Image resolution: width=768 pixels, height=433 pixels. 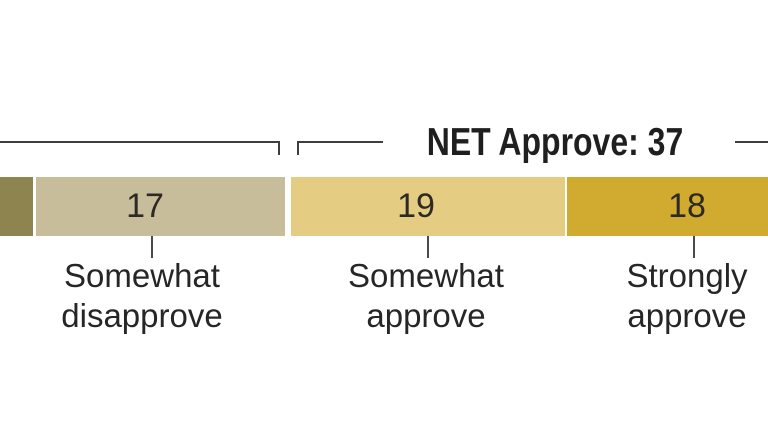 What do you see at coordinates (416, 206) in the screenshot?
I see `bar-value-somewhat-approve: 19` at bounding box center [416, 206].